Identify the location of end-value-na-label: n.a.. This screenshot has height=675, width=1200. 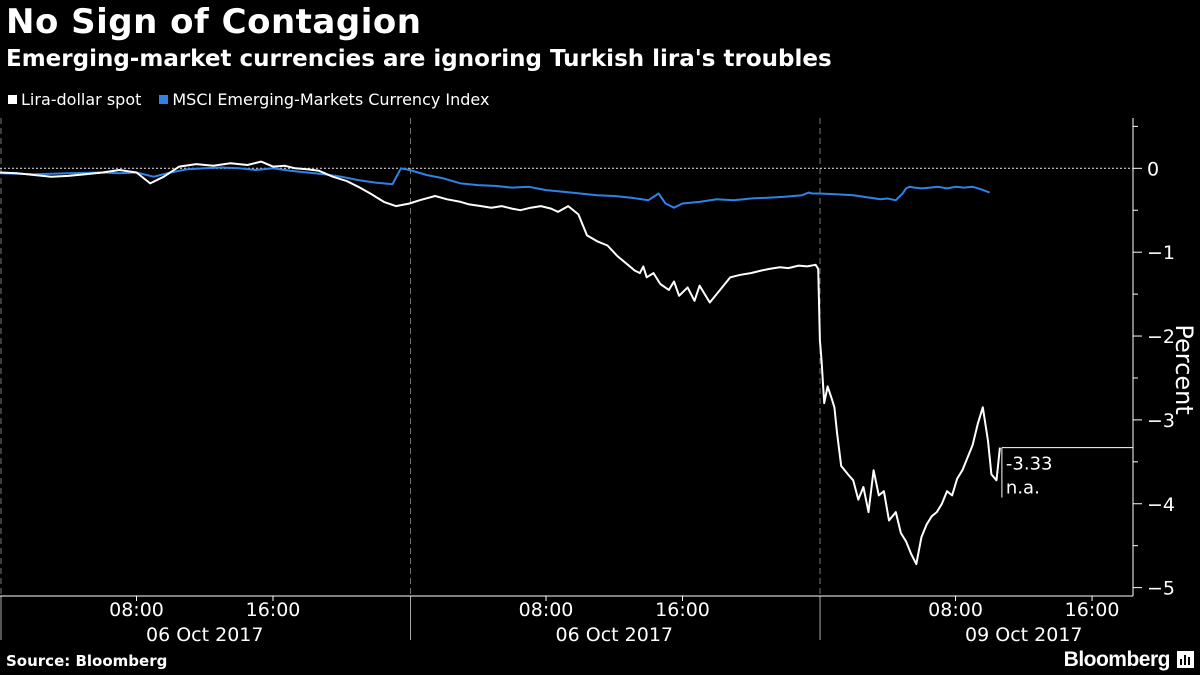
(1023, 488).